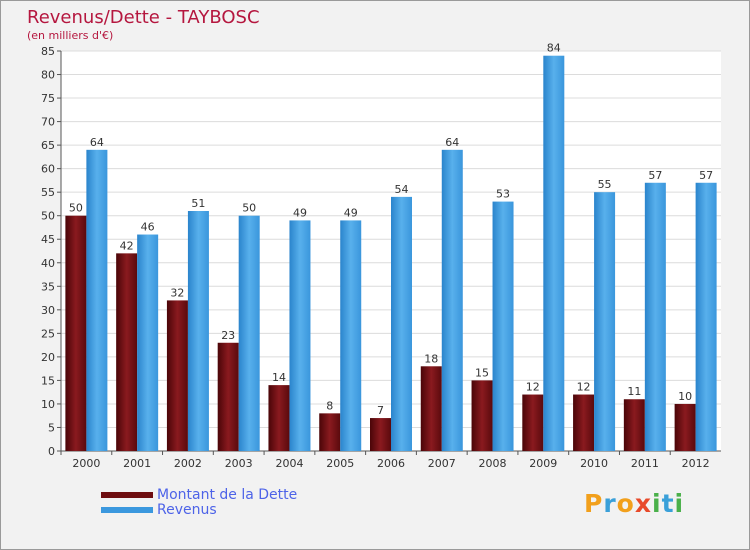  What do you see at coordinates (148, 227) in the screenshot?
I see `data-label-revenus: 46` at bounding box center [148, 227].